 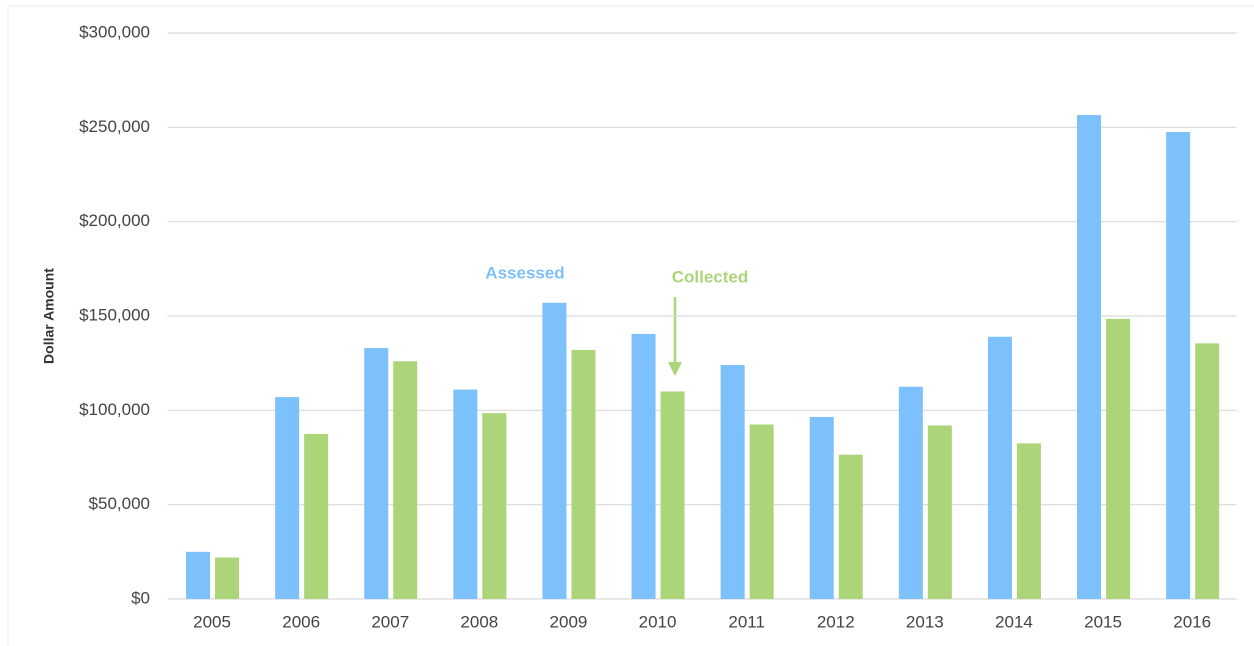 I want to click on y-tick-label: $50,000, so click(x=119, y=503).